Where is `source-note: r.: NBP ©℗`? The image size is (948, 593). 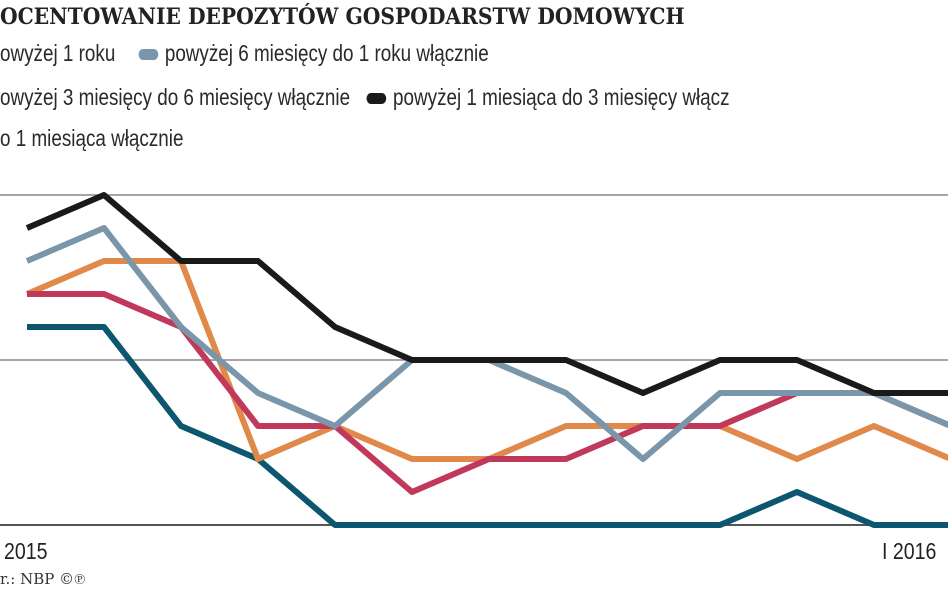 source-note: r.: NBP ©℗ is located at coordinates (43, 579).